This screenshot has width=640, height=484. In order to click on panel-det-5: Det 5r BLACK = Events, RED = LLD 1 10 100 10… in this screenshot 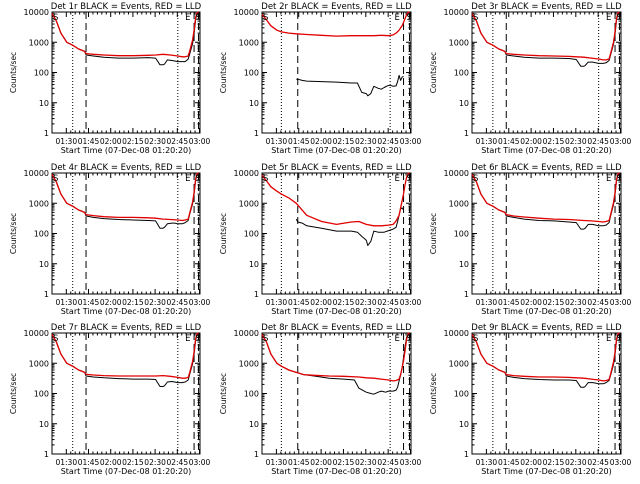, I will do `click(320, 239)`.